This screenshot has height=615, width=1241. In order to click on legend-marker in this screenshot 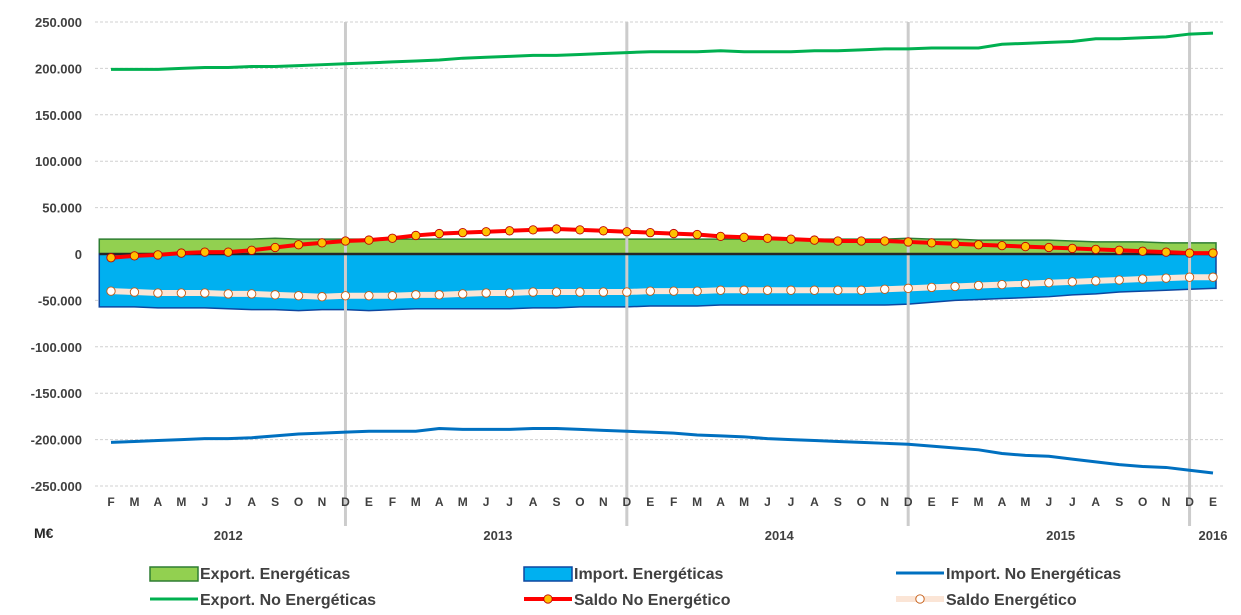, I will do `click(548, 599)`.